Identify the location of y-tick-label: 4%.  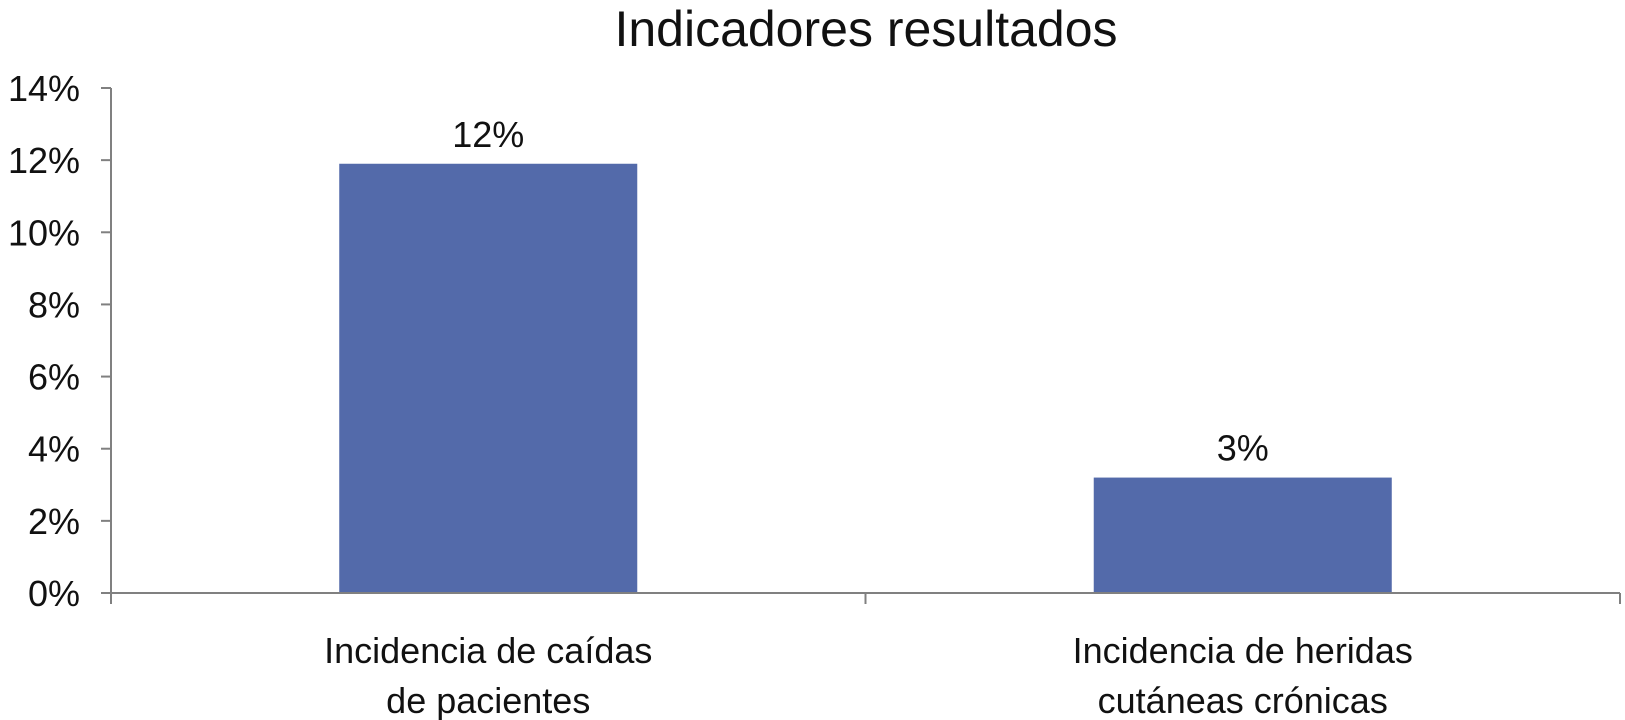
(54, 449).